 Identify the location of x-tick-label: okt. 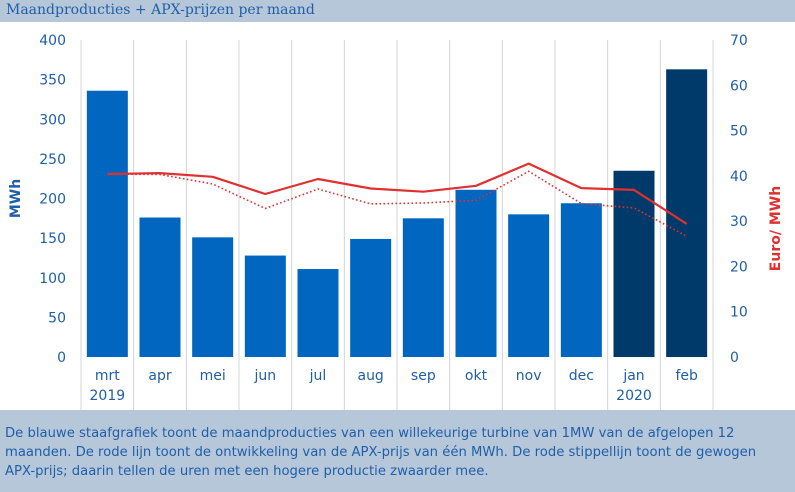
(476, 376).